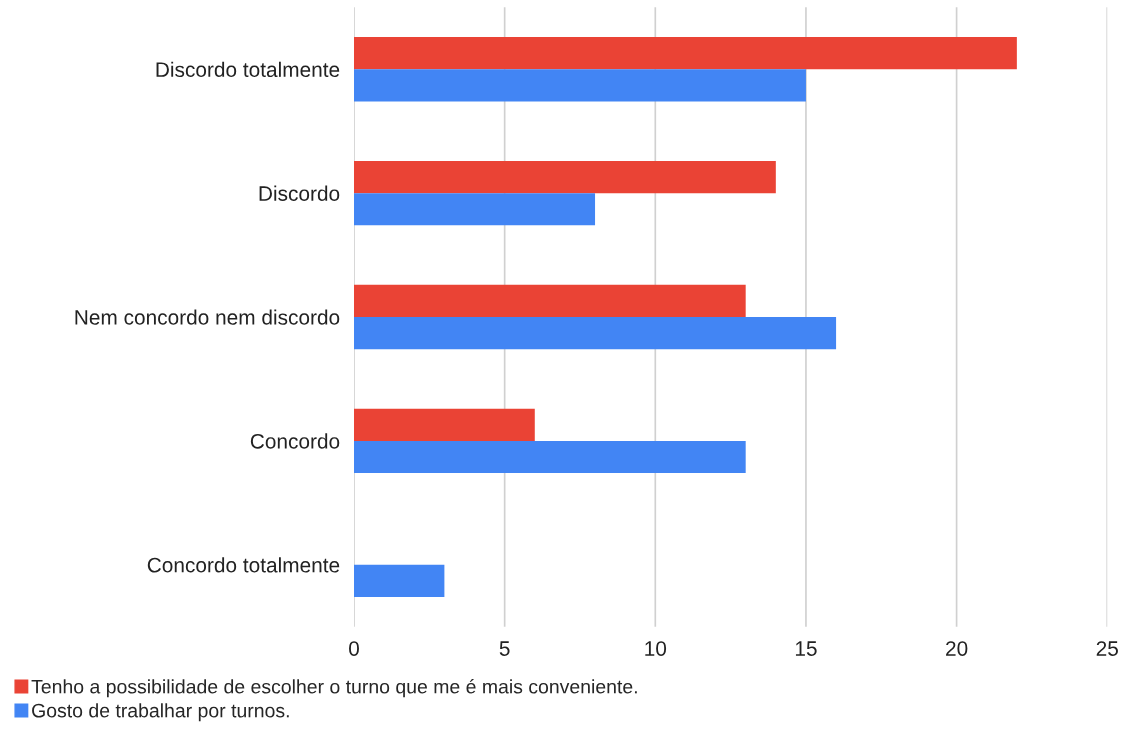 This screenshot has height=733, width=1131. What do you see at coordinates (160, 712) in the screenshot?
I see `legend-label: Gosto de trabalhar por turnos.` at bounding box center [160, 712].